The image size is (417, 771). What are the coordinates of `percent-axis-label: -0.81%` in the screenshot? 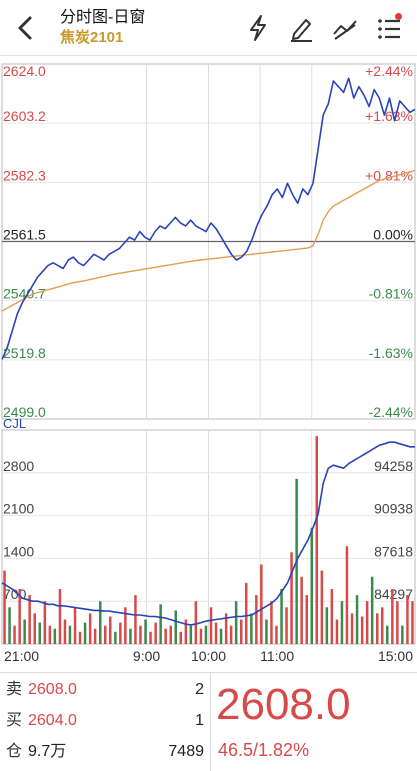 It's located at (391, 294).